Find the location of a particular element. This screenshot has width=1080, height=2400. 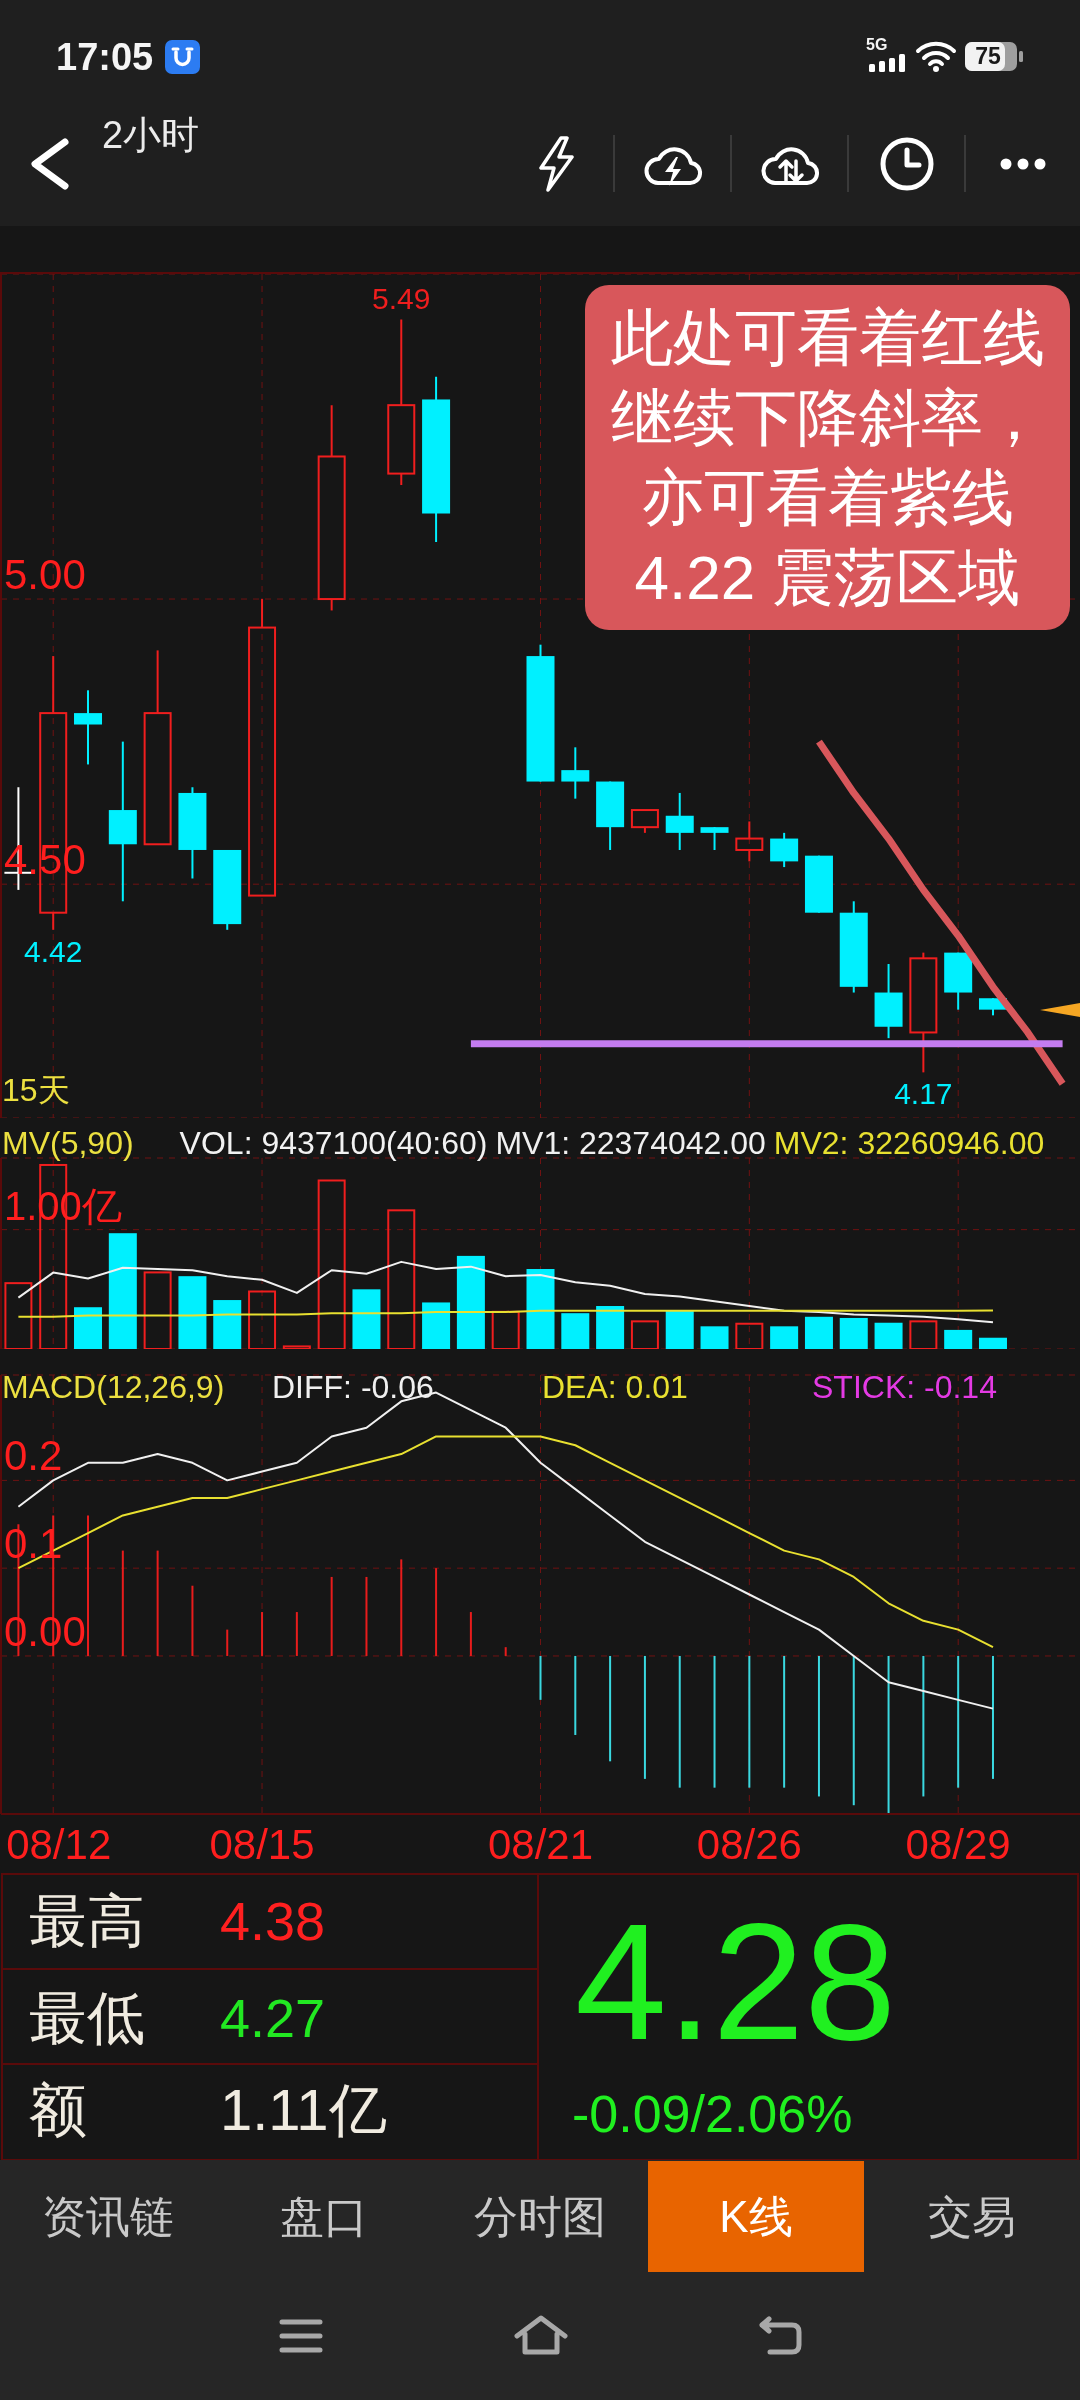

annotation: 4.17 is located at coordinates (923, 1094).